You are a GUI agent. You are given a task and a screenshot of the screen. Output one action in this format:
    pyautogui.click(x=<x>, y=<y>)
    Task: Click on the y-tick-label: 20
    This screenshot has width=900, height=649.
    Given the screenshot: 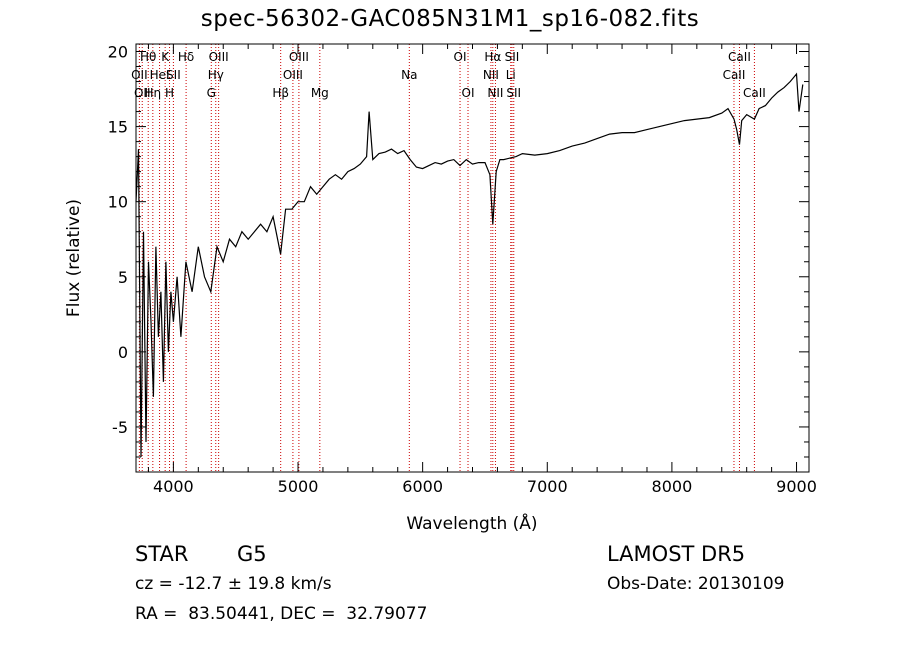 What is the action you would take?
    pyautogui.click(x=118, y=52)
    